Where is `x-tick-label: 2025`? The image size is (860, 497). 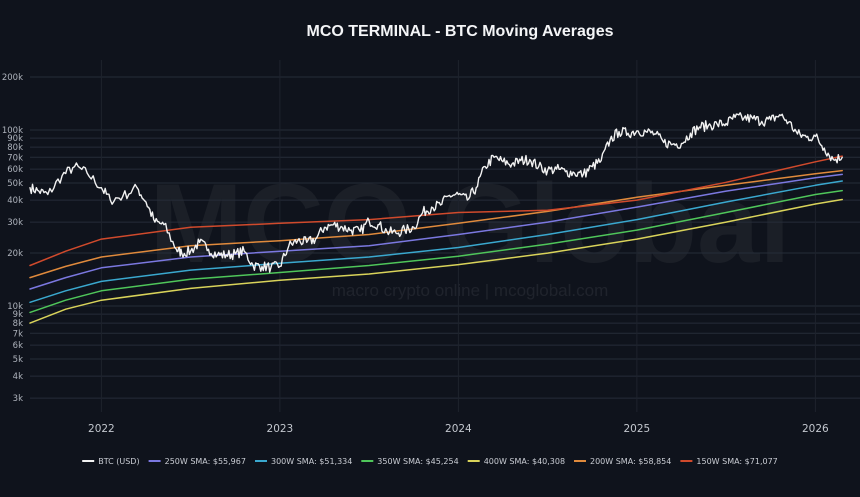
x-tick-label: 2025 is located at coordinates (637, 429).